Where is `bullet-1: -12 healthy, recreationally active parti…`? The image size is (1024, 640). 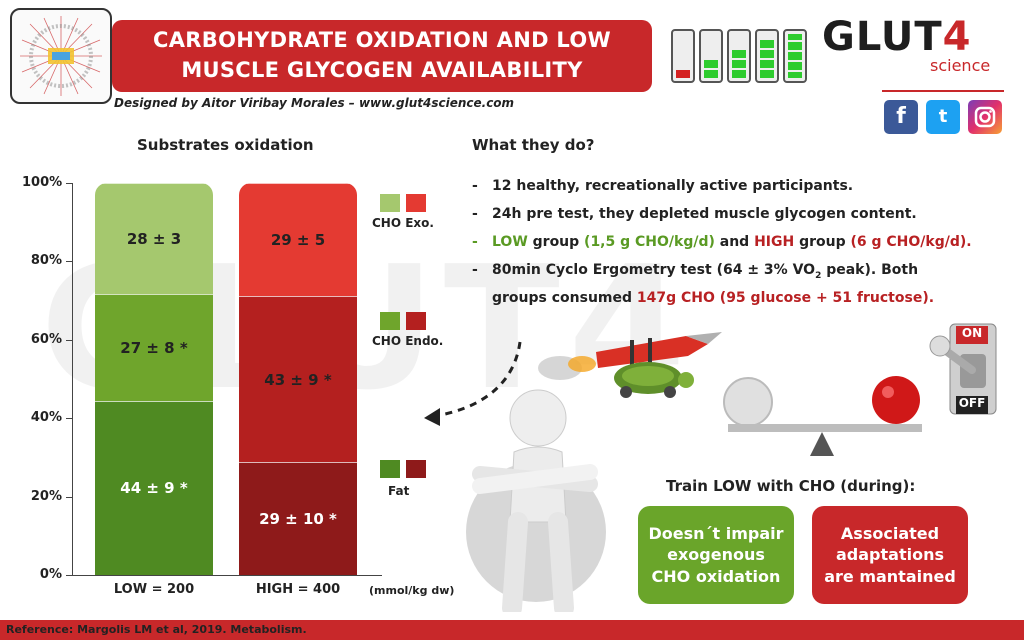 bullet-1: -12 healthy, recreationally active parti… is located at coordinates (663, 186).